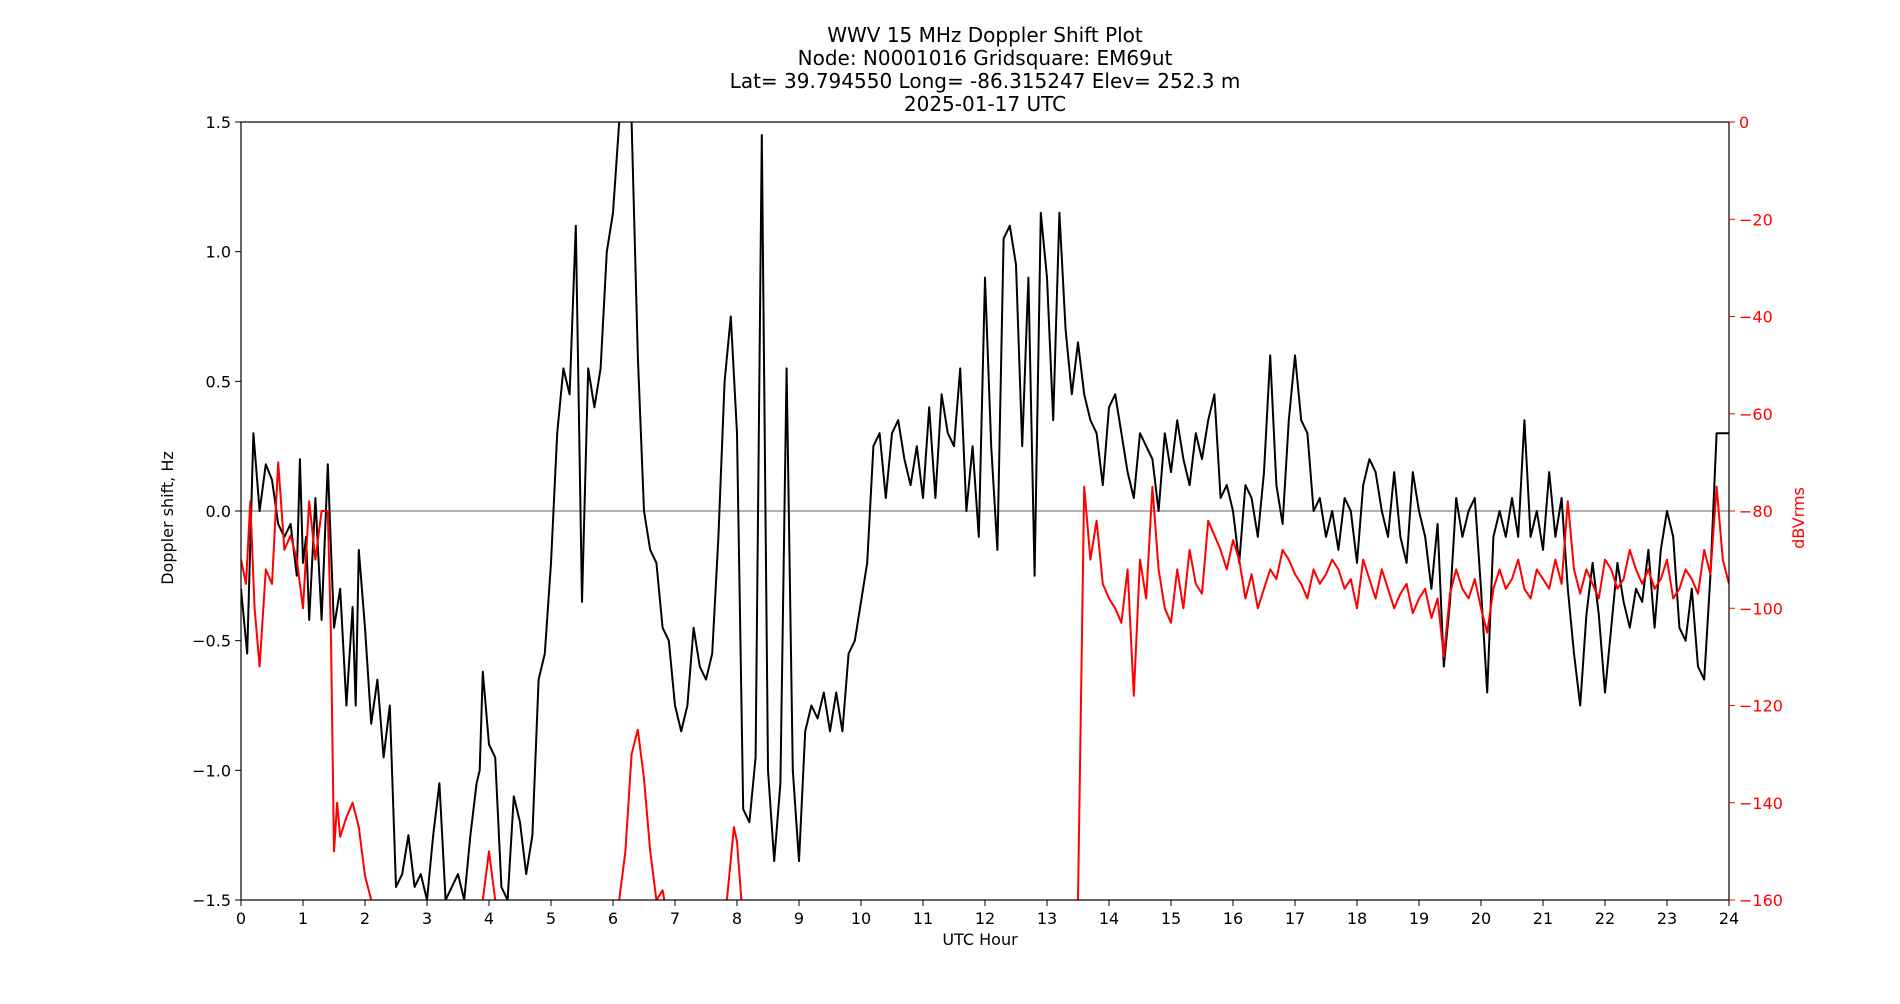  I want to click on y-left-tick-label: 0.0, so click(218, 511).